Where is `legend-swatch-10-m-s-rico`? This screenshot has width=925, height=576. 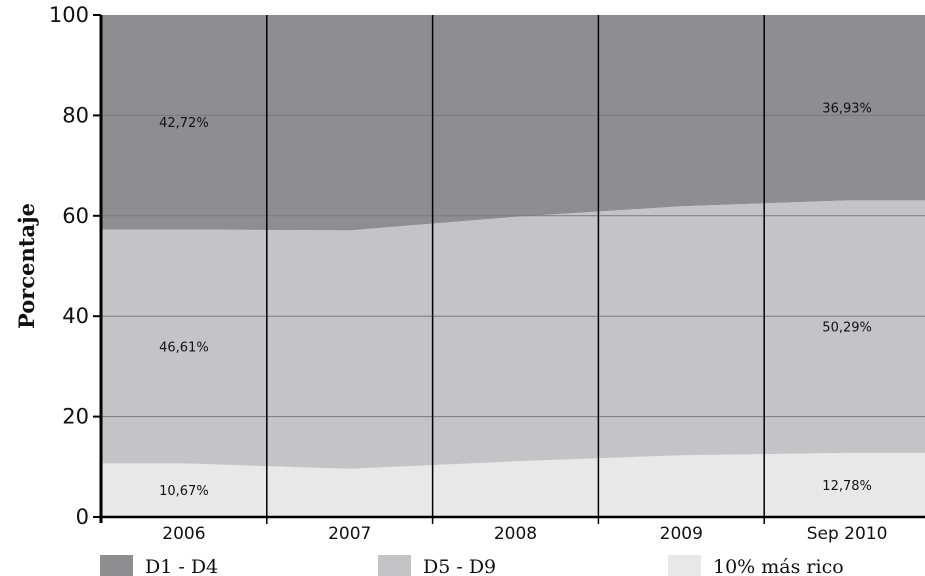
legend-swatch-10-m-s-rico is located at coordinates (684, 565).